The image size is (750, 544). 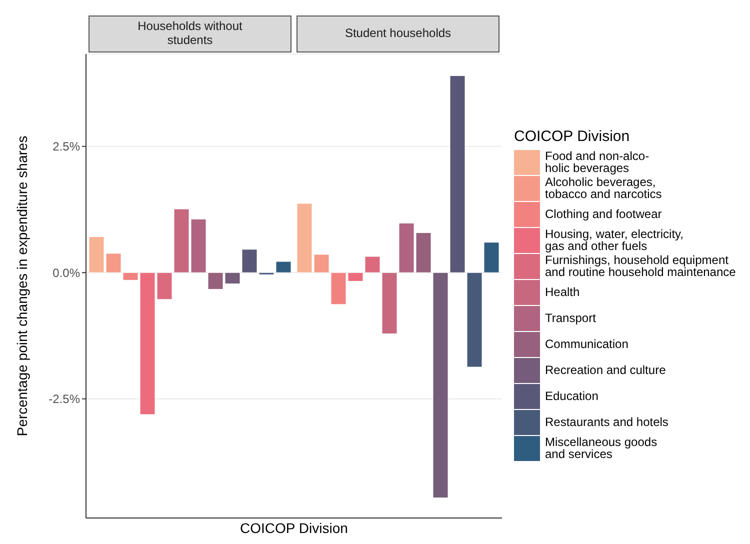 I want to click on legend-label: Communication, so click(x=586, y=344).